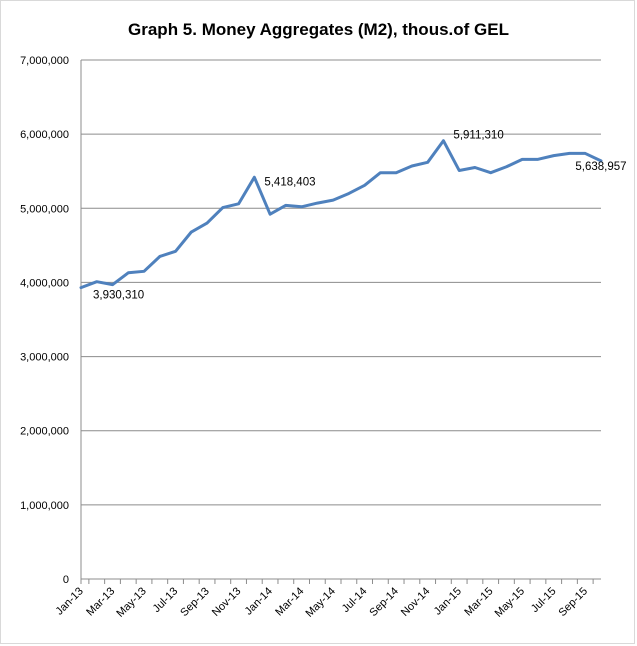  Describe the element at coordinates (478, 601) in the screenshot. I see `x-tick-label: Mar-15` at that location.